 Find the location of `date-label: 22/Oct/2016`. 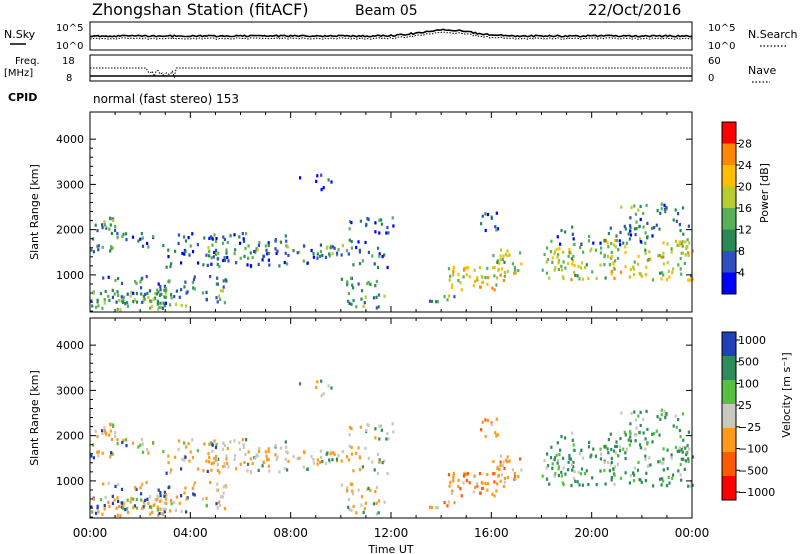

date-label: 22/Oct/2016 is located at coordinates (634, 10).